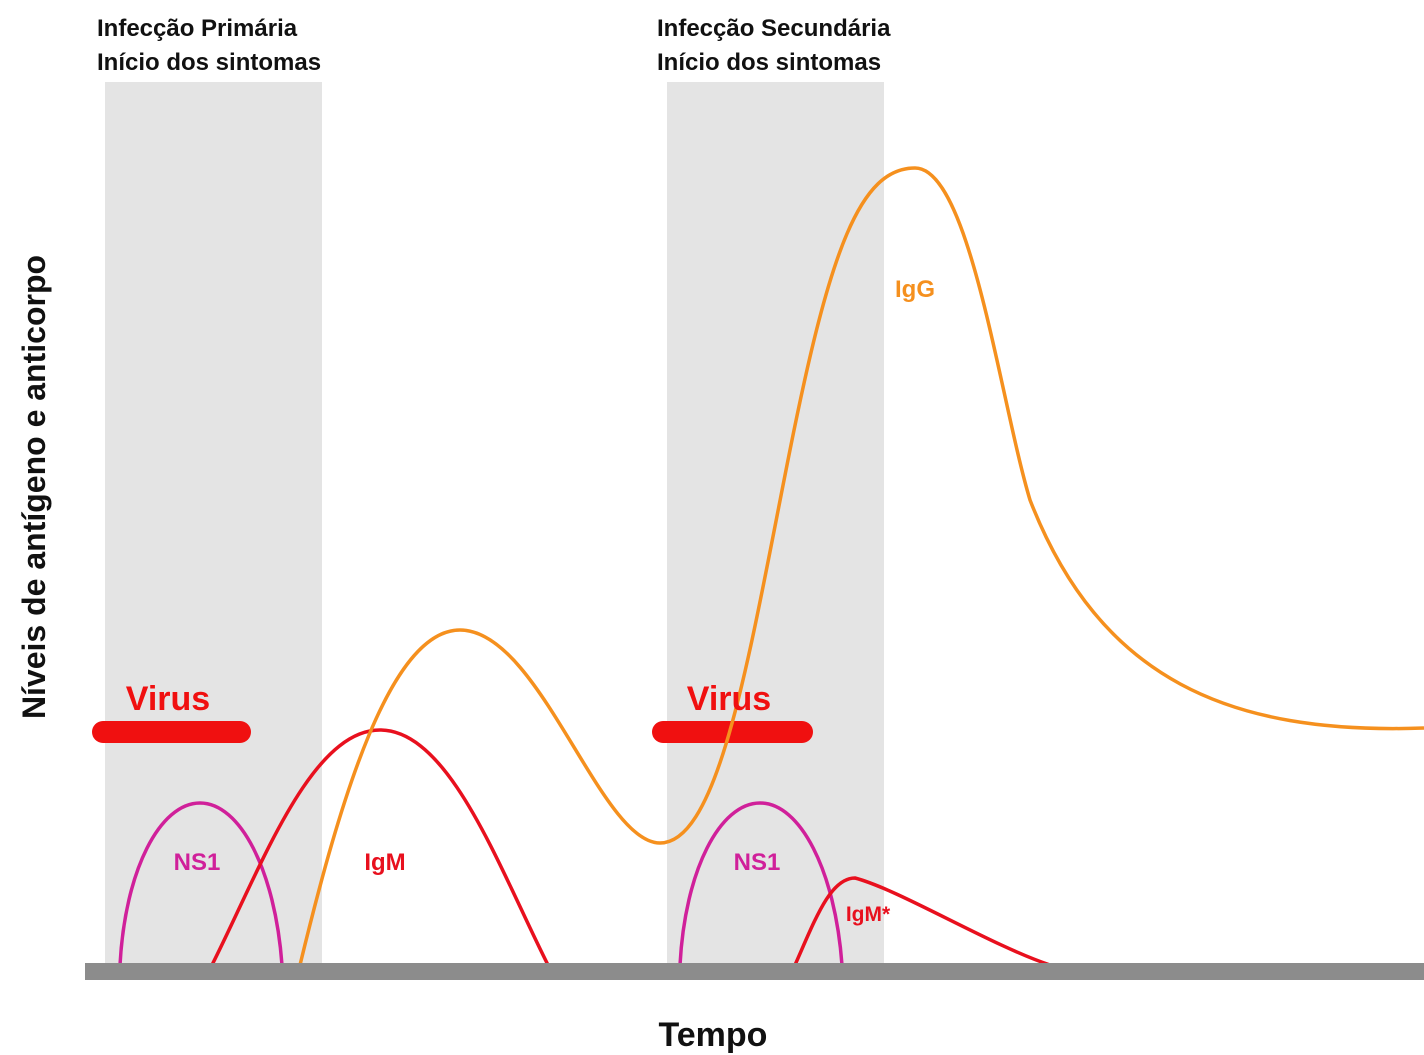  I want to click on igm-label: IgM, so click(384, 862).